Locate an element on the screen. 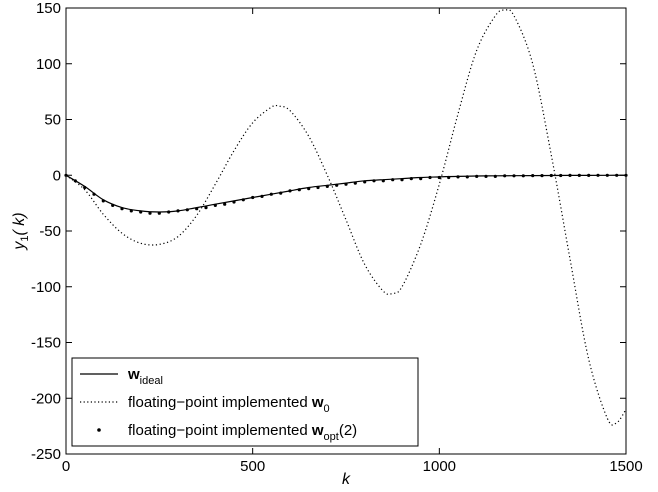  y-tick-label-2: -150 is located at coordinates (46, 343).